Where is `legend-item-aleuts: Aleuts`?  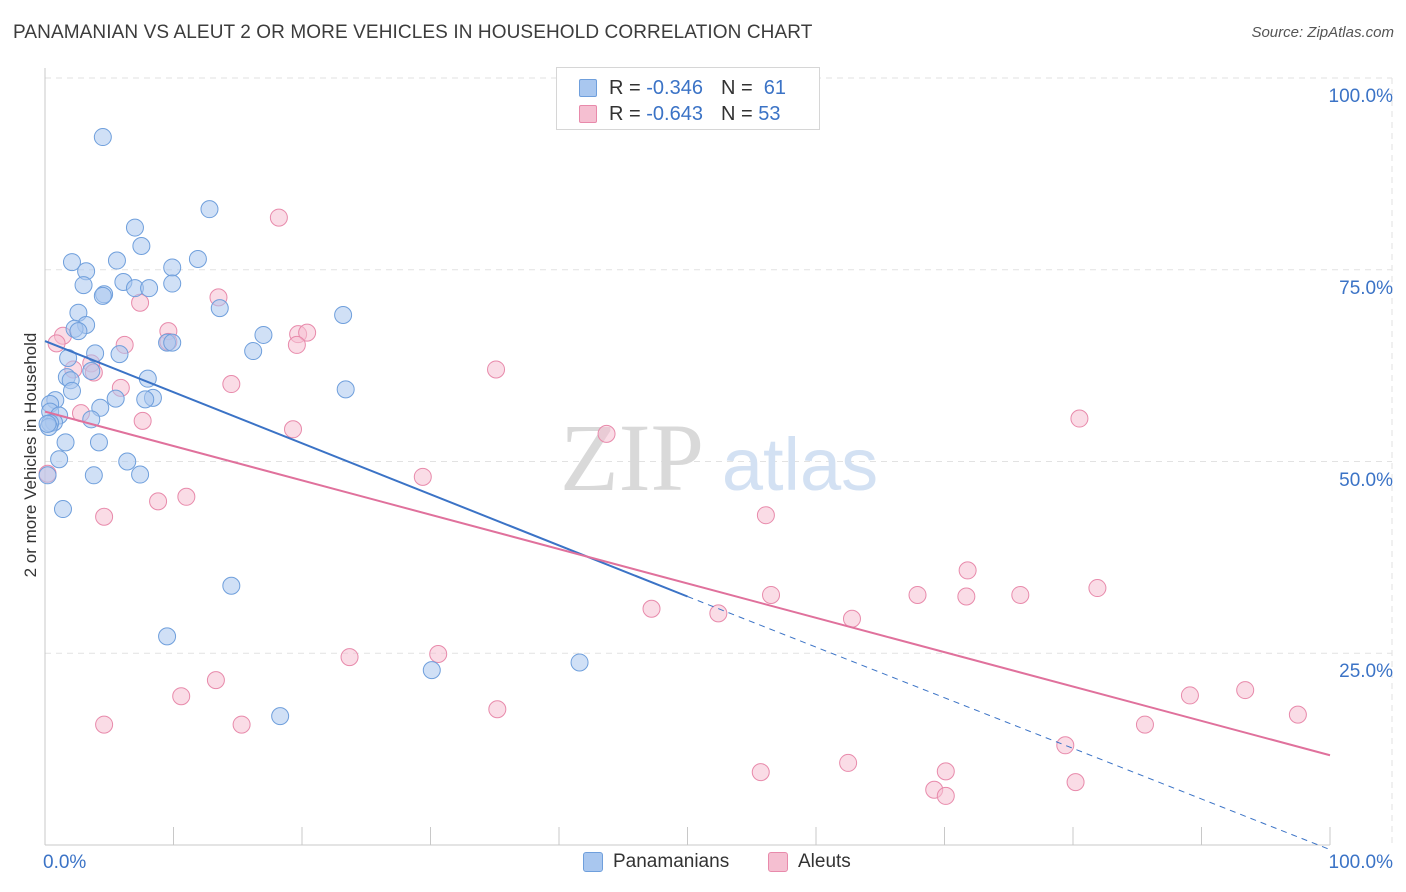
legend-item-aleuts: Aleuts is located at coordinates (809, 862).